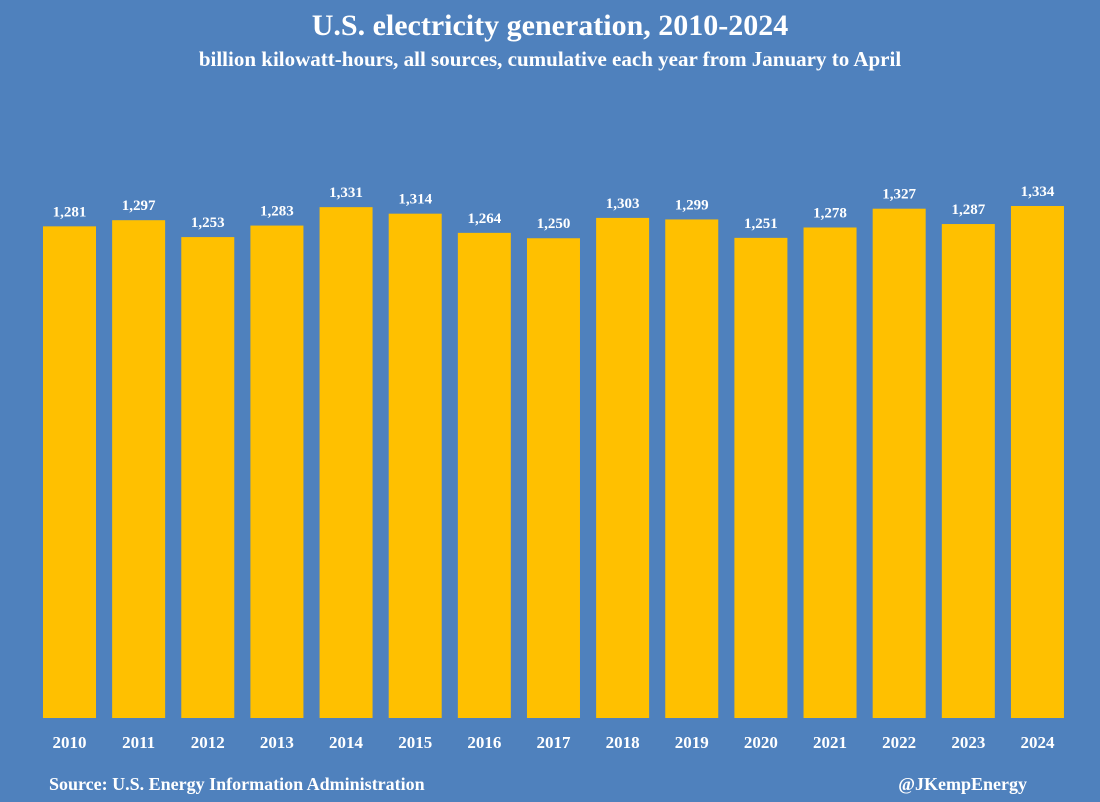 The image size is (1100, 802). I want to click on bar-2014, so click(346, 462).